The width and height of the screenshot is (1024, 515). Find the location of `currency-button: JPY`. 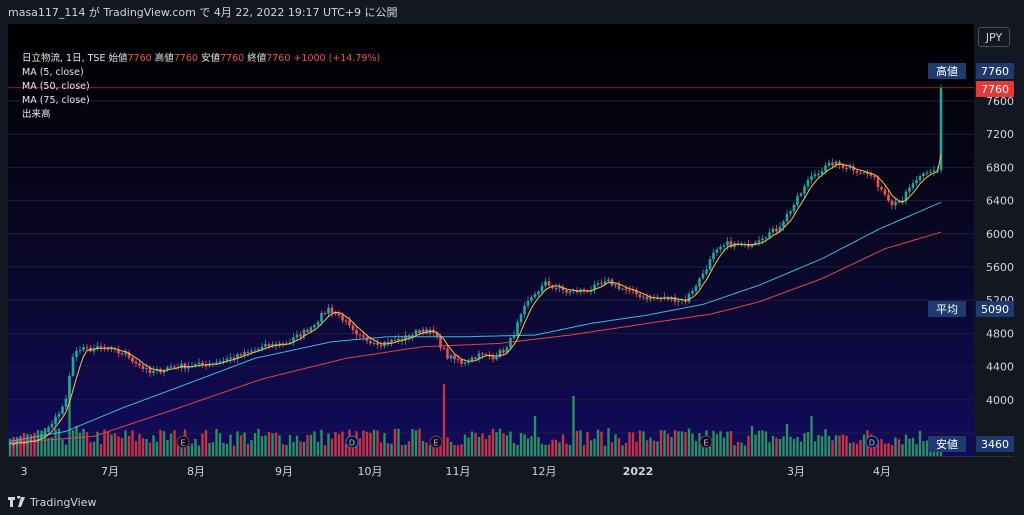

currency-button: JPY is located at coordinates (994, 37).